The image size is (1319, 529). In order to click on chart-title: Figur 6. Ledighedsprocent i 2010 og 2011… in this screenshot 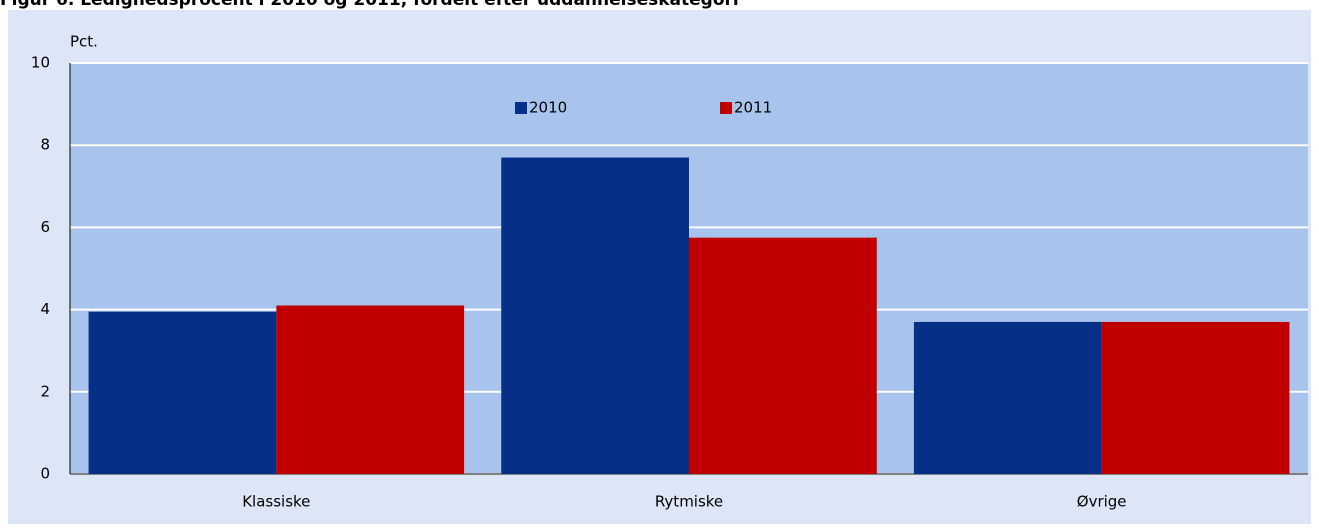, I will do `click(369, 5)`.